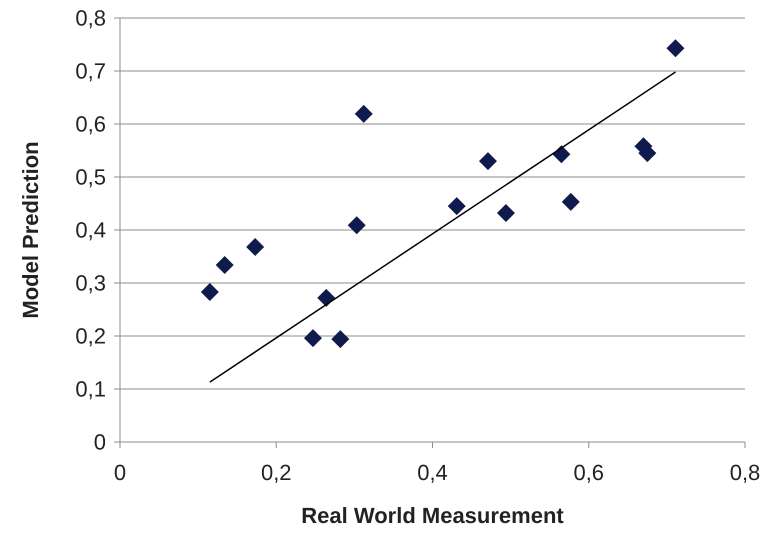 Image resolution: width=780 pixels, height=535 pixels. I want to click on x-tick-label: 0,4, so click(432, 472).